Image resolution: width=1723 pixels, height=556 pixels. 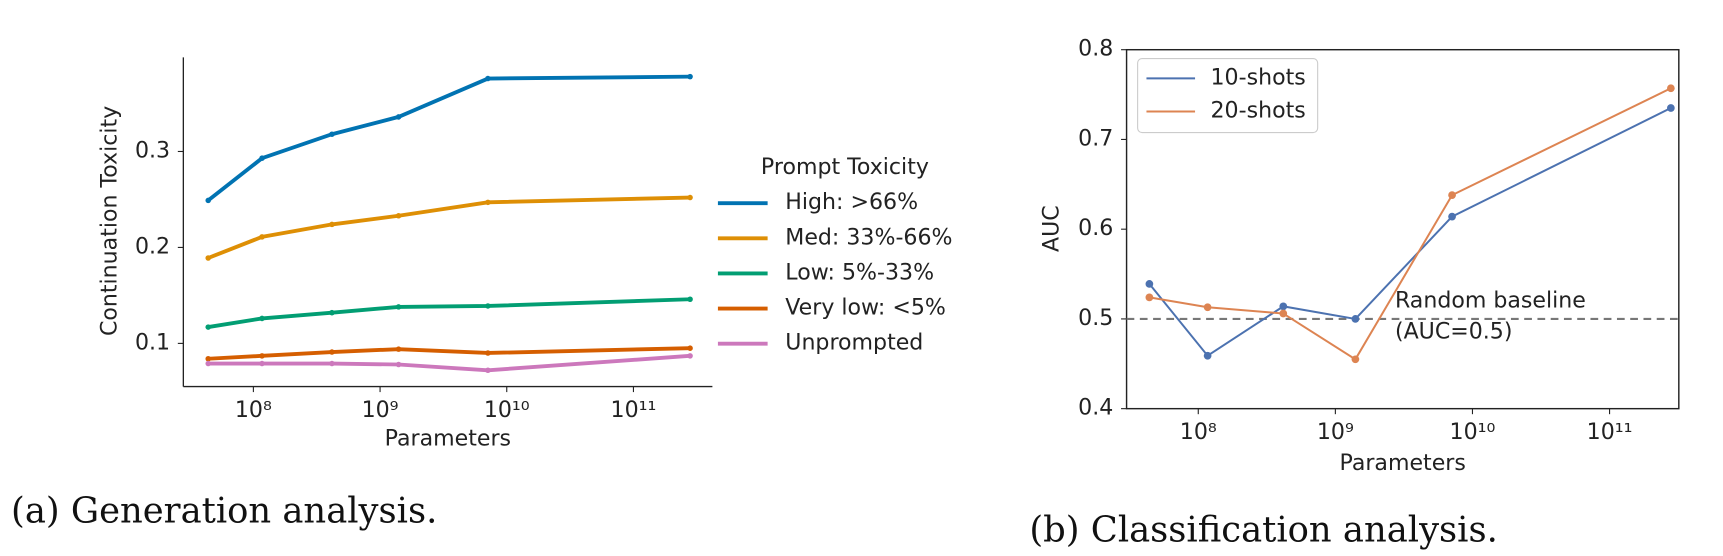 I want to click on caption: (b) Classification analysis., so click(x=1263, y=529).